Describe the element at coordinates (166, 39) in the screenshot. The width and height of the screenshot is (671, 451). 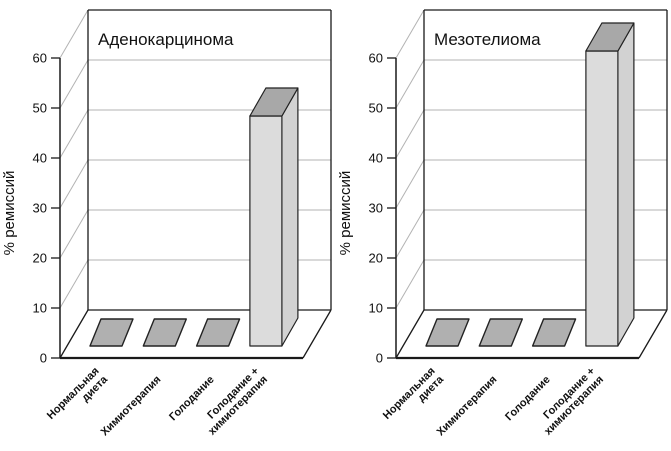
I see `chart-title: Аденокарцинома` at that location.